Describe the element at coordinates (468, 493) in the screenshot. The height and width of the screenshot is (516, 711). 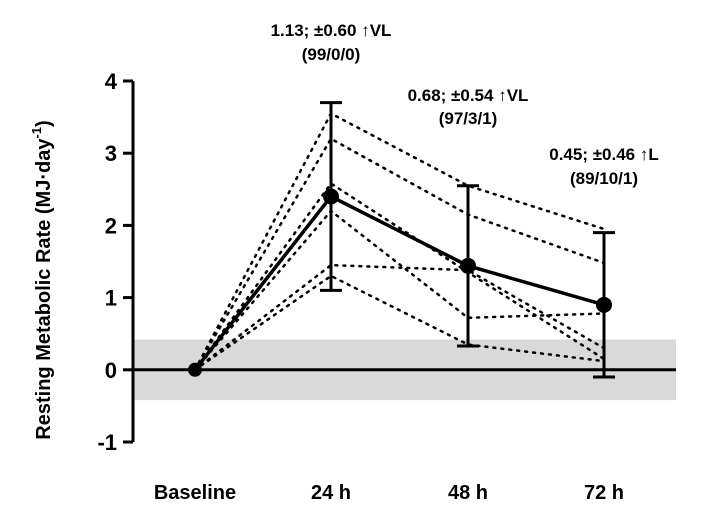
I see `x-tick-label: 48 h` at that location.